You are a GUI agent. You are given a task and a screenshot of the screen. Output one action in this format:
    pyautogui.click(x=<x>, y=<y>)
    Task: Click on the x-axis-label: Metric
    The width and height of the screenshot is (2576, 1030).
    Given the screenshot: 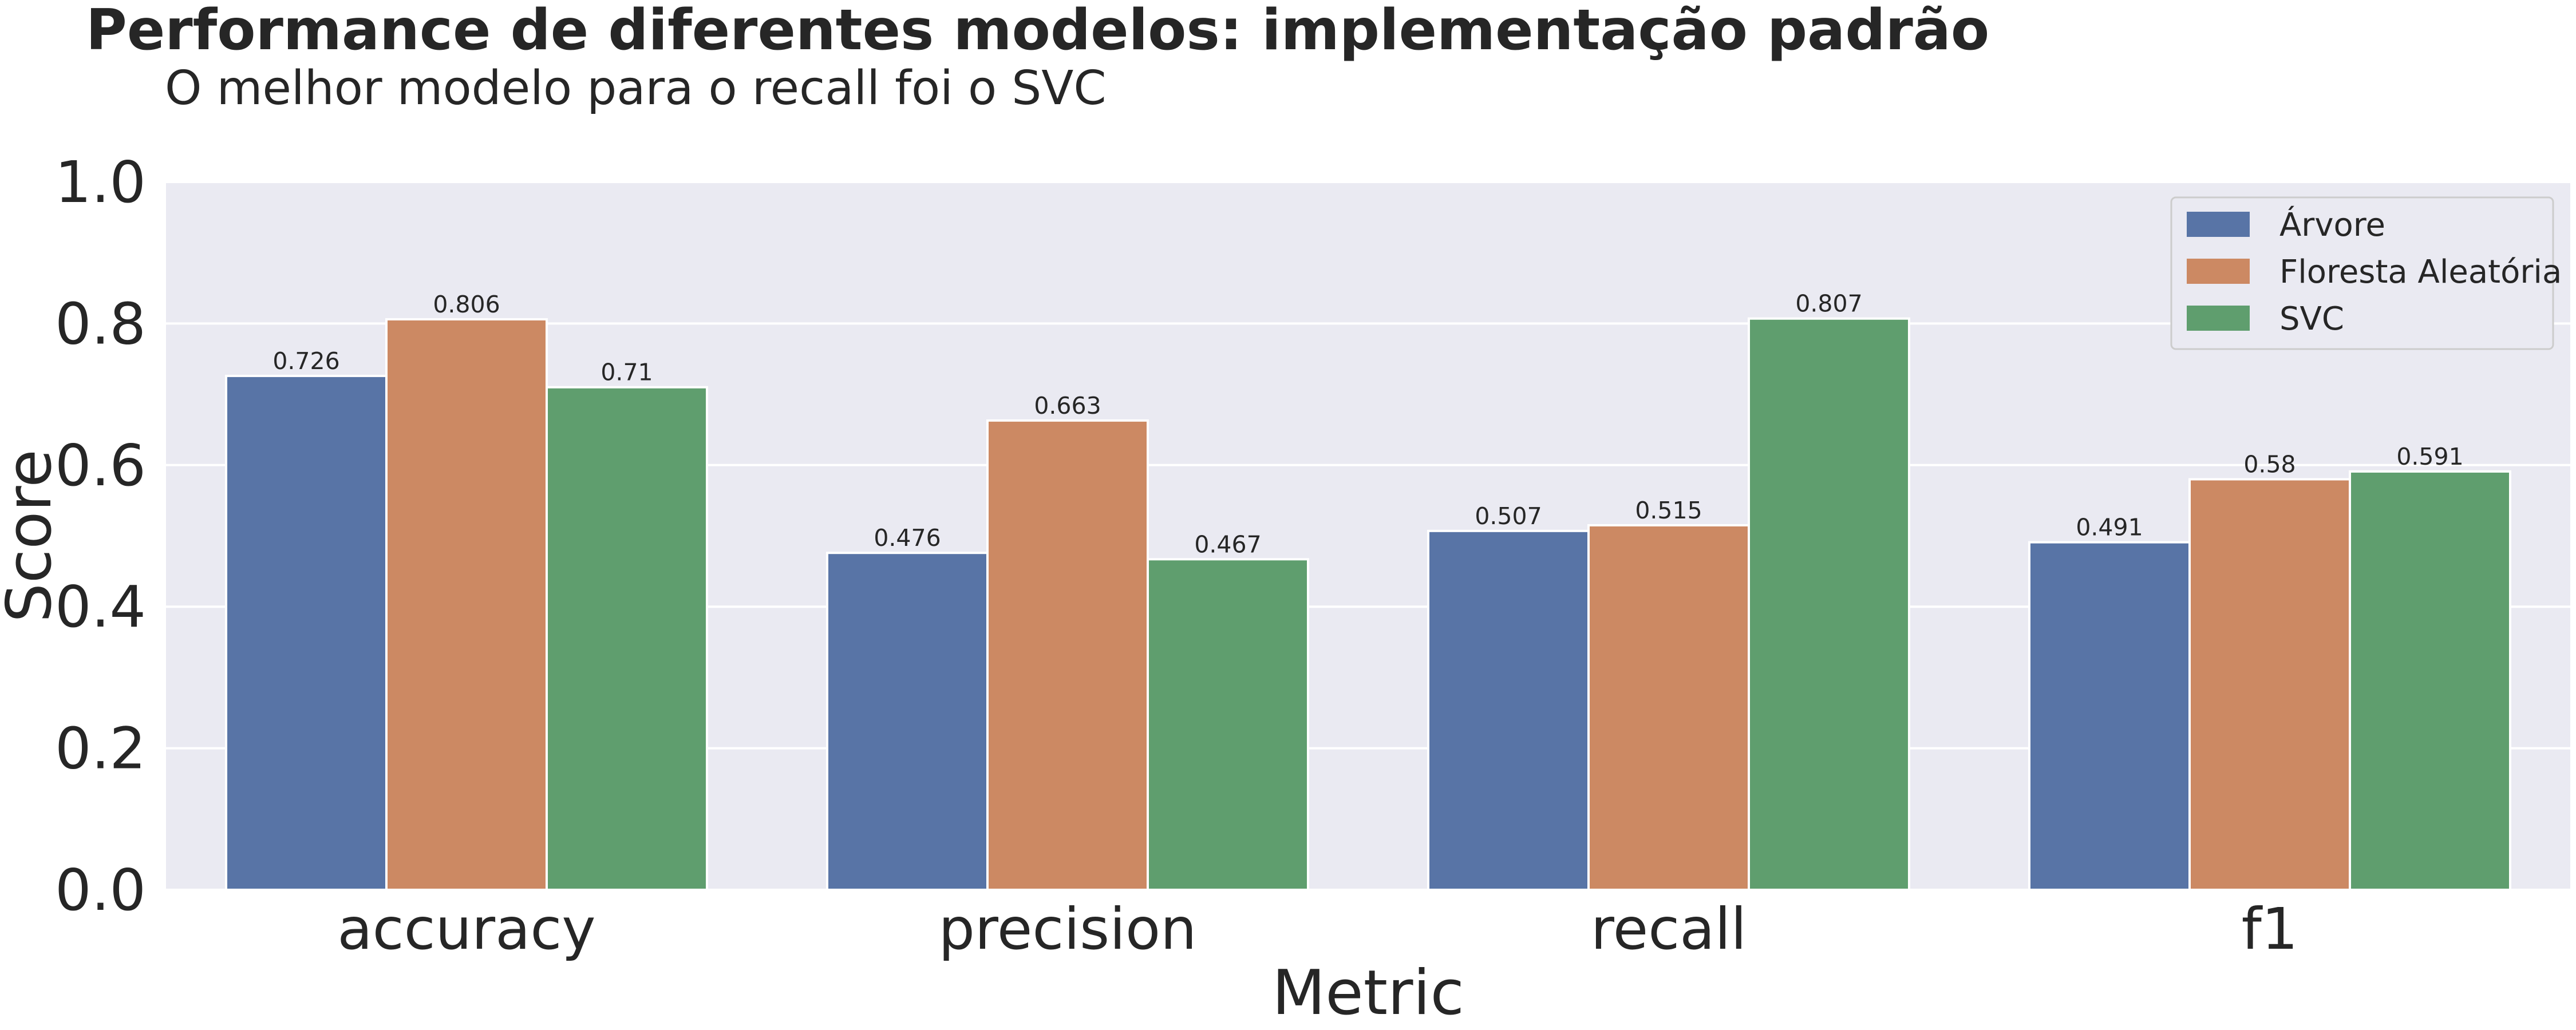 What is the action you would take?
    pyautogui.click(x=1368, y=993)
    